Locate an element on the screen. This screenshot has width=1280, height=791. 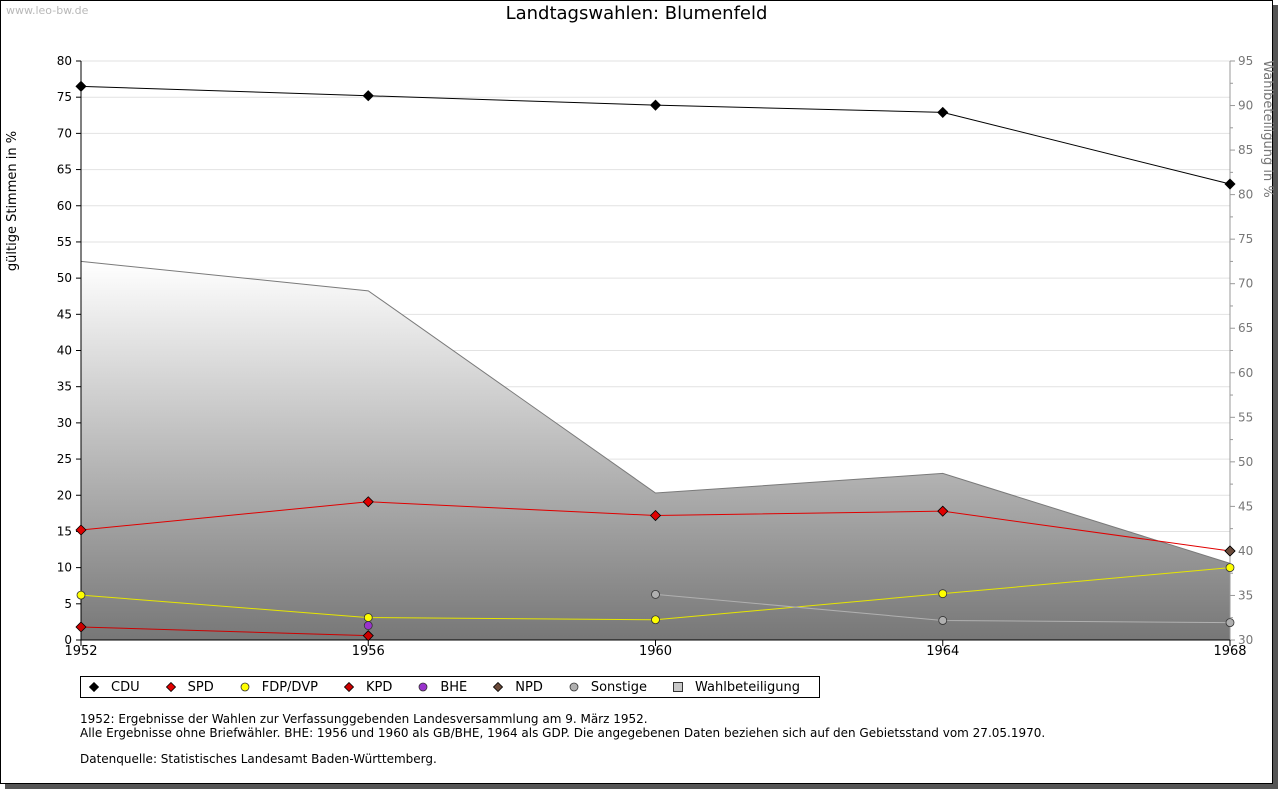
legend-item-spd: SPD is located at coordinates (189, 687).